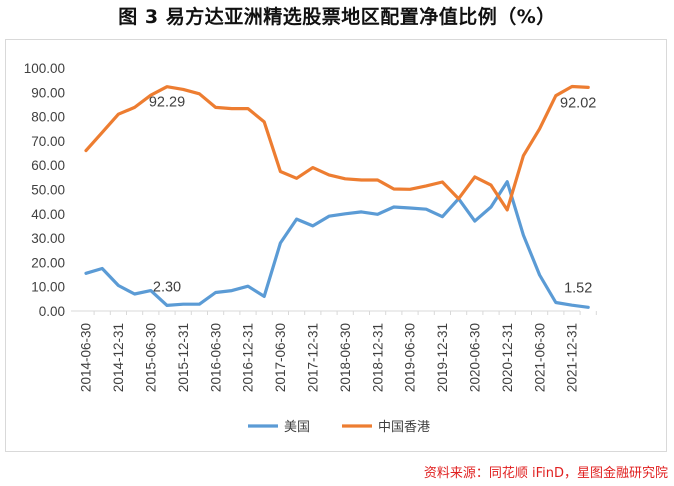  Describe the element at coordinates (507, 357) in the screenshot. I see `x-tick-label: 2020-12-31` at that location.